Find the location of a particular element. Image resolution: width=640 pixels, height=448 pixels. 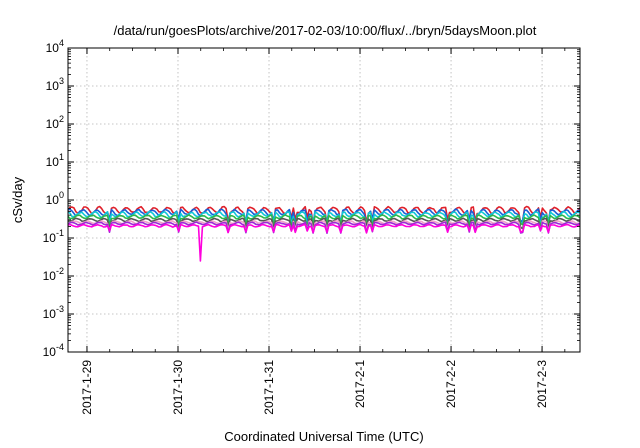

x-tick-label: 2017-2-2 is located at coordinates (451, 384).